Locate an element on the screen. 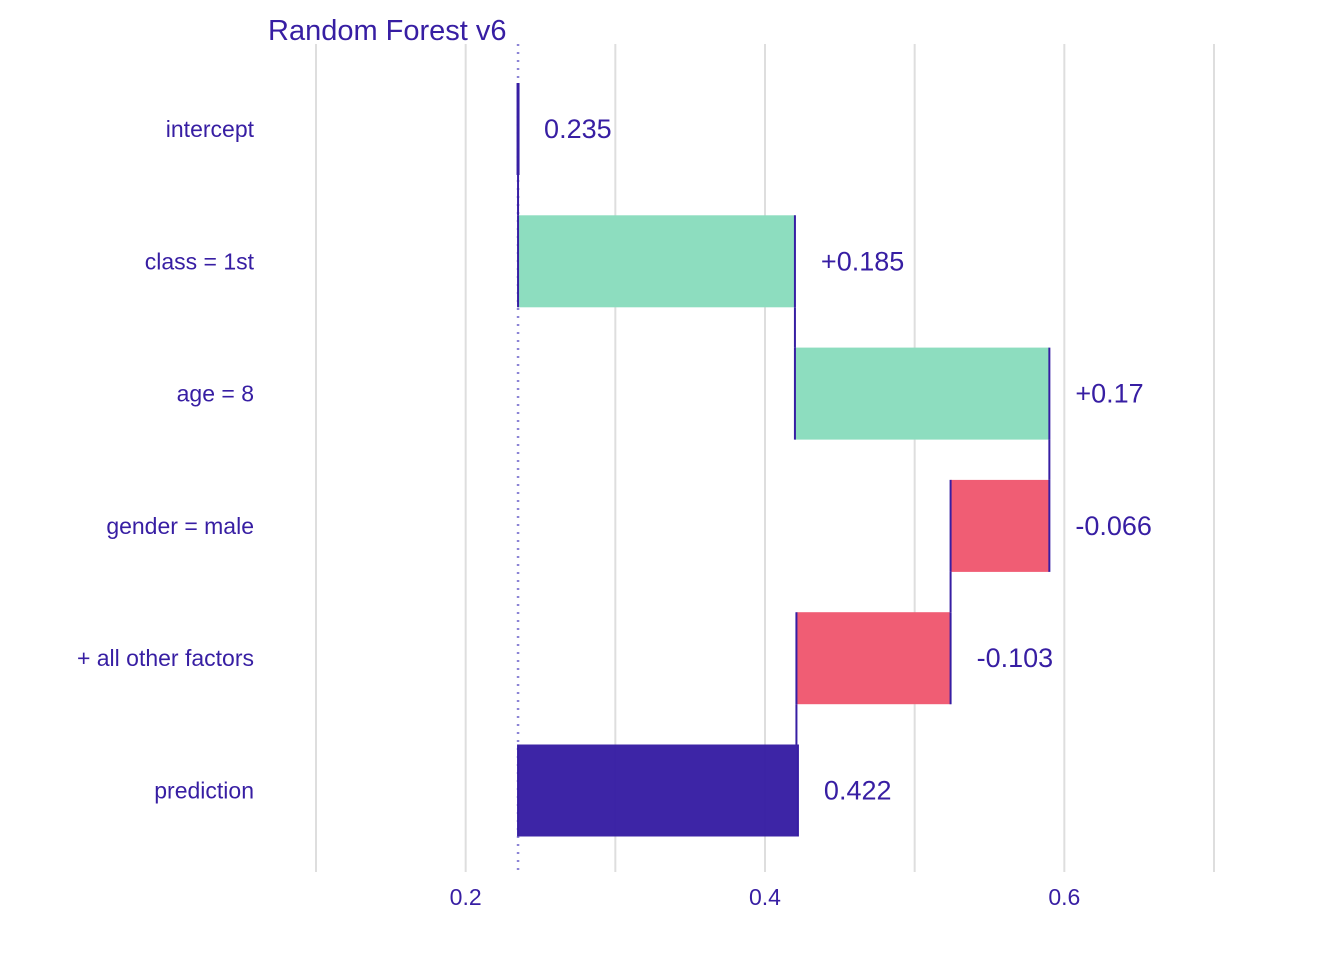  category-label: age = 8 is located at coordinates (215, 394).